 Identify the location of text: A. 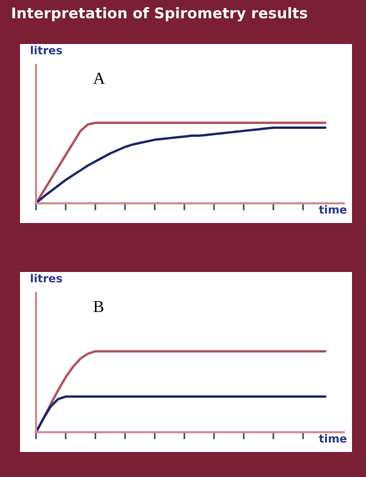
(99, 78).